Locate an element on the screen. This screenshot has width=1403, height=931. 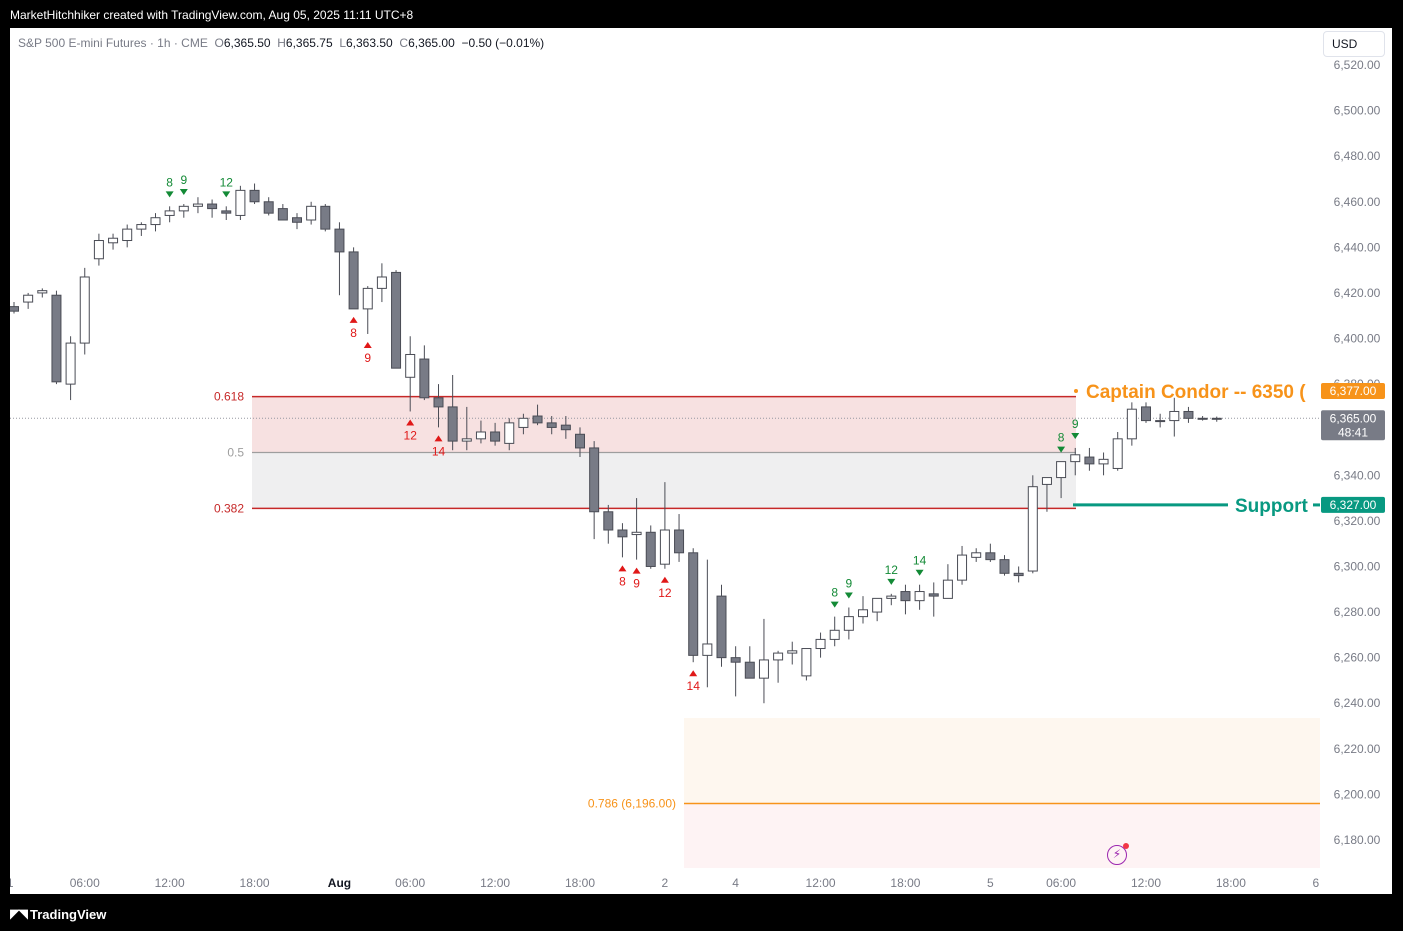
count-marker-label: 9 is located at coordinates (183, 180).